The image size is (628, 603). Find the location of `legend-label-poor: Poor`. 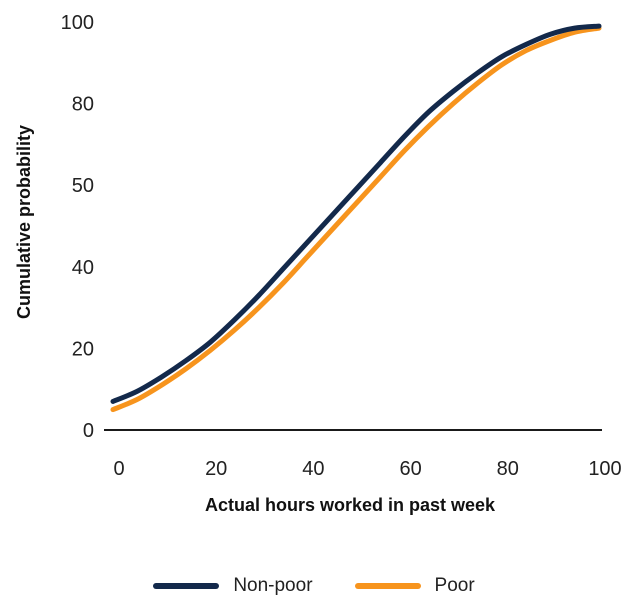

legend-label-poor: Poor is located at coordinates (454, 585).